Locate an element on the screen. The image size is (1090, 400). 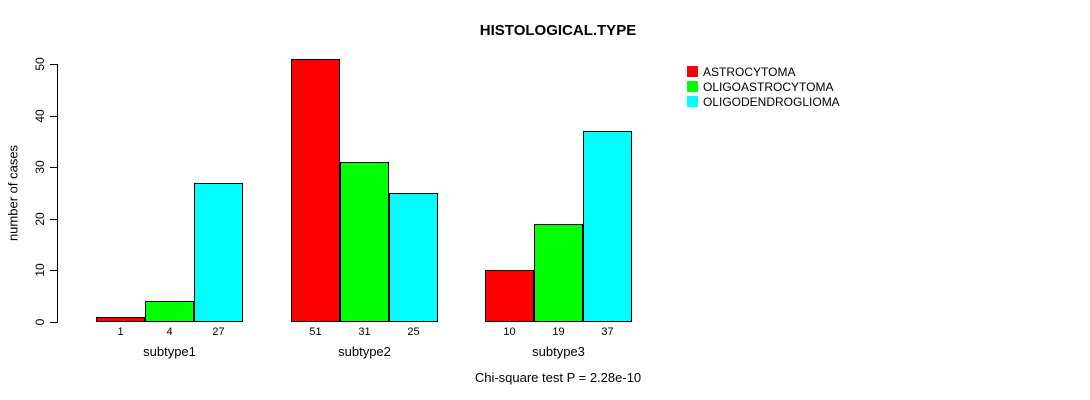
group-label: subtype3 is located at coordinates (558, 351).